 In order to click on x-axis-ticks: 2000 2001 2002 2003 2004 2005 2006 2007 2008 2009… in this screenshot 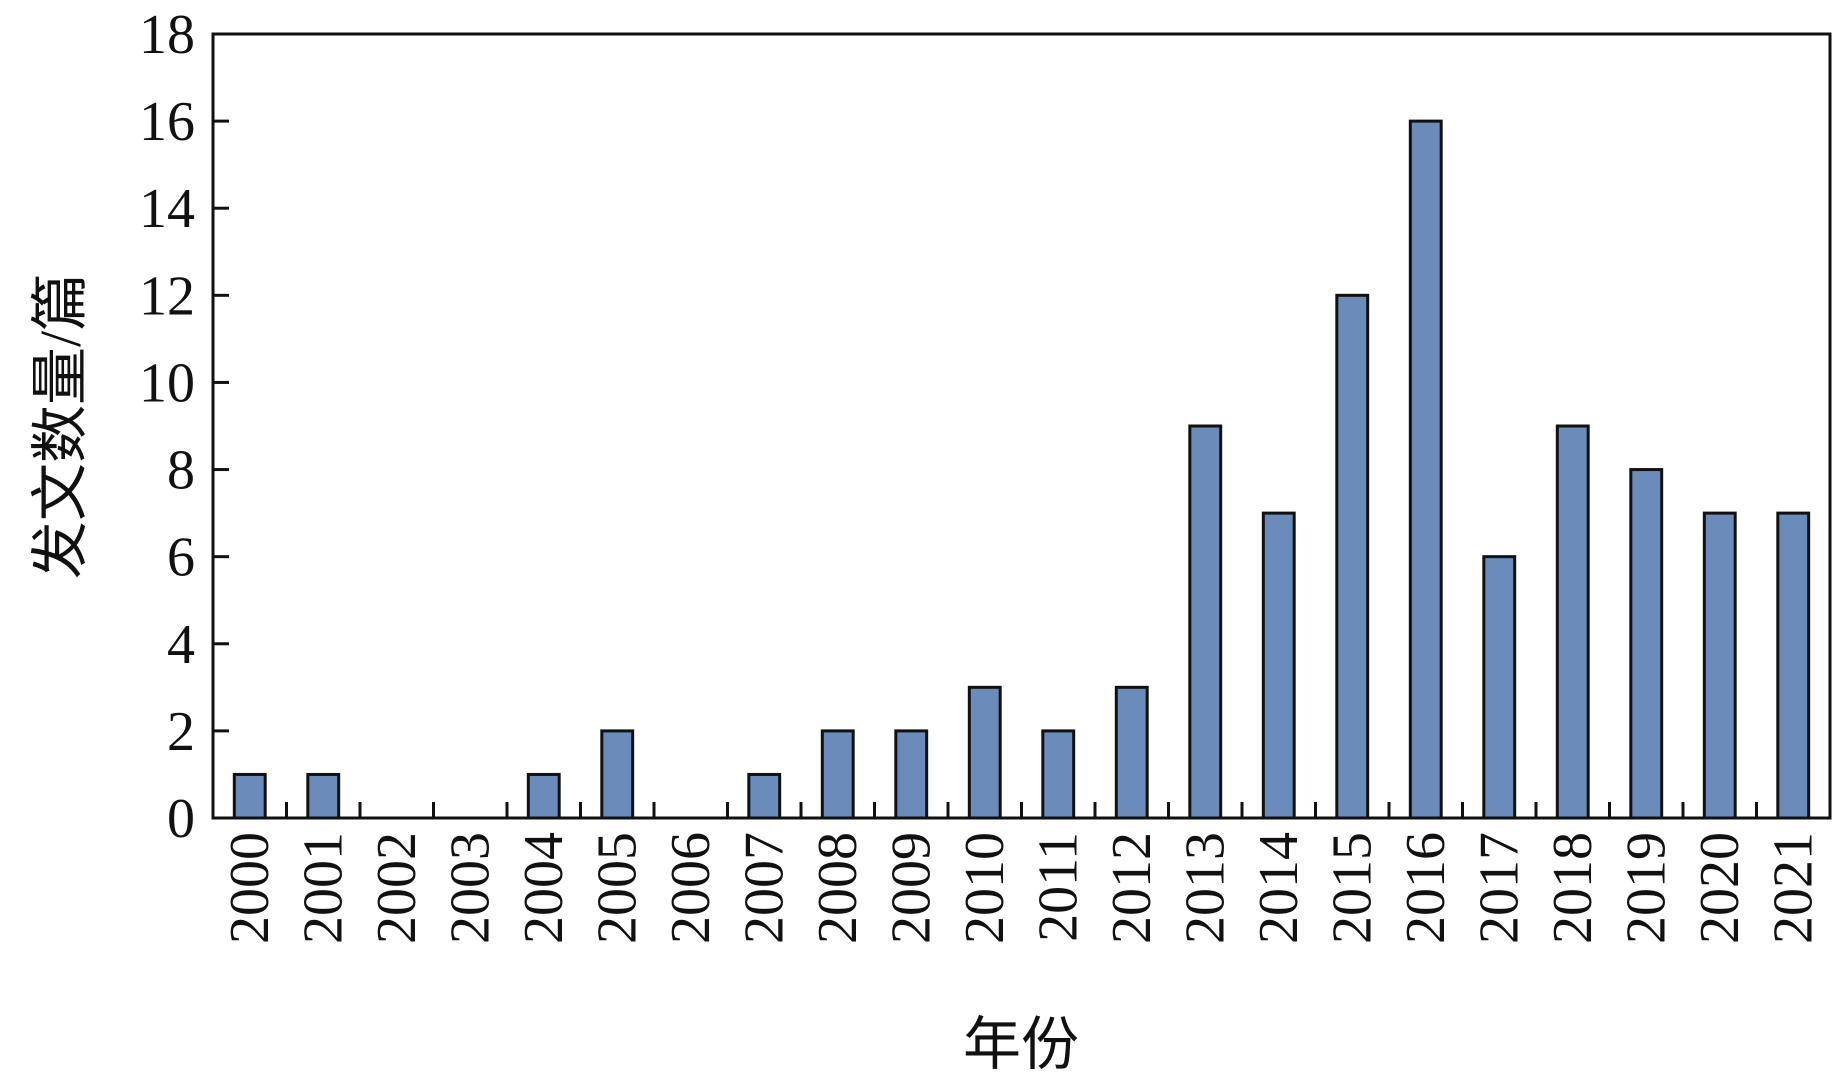, I will do `click(1021, 873)`.